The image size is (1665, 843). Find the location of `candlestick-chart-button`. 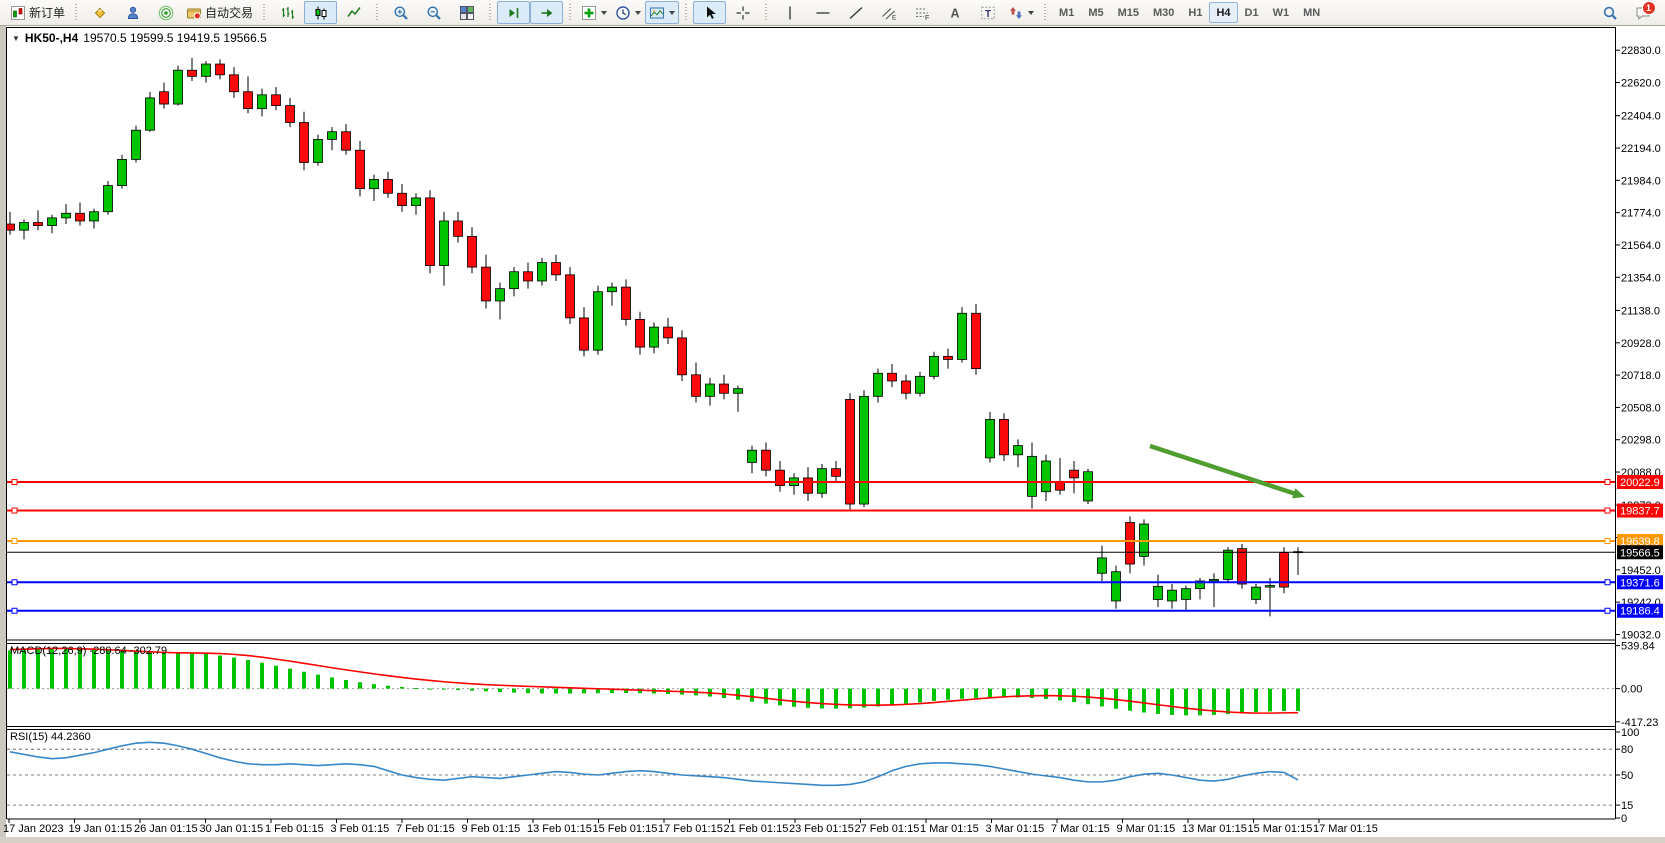

candlestick-chart-button is located at coordinates (321, 12).